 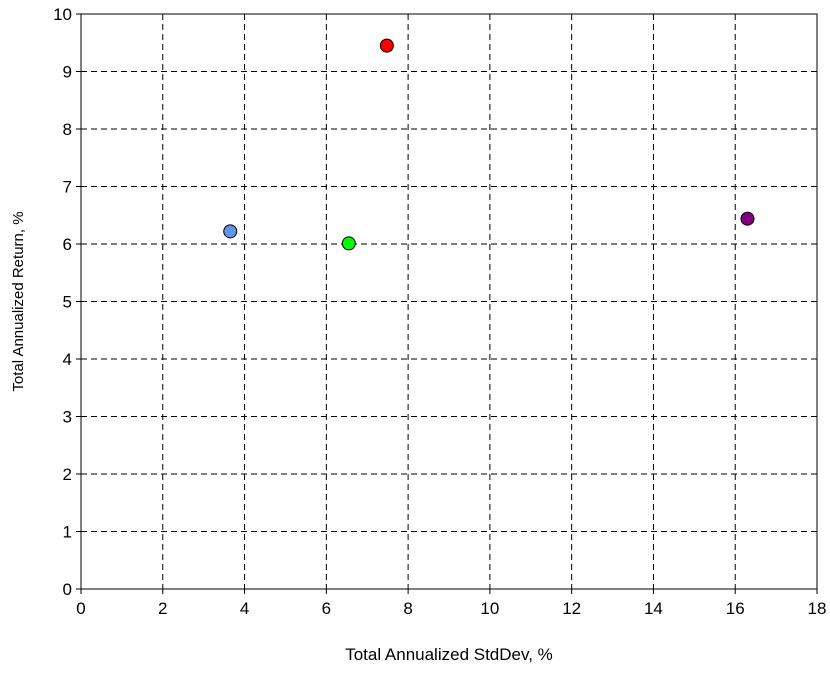 I want to click on x-tick-label: 16, so click(x=735, y=608).